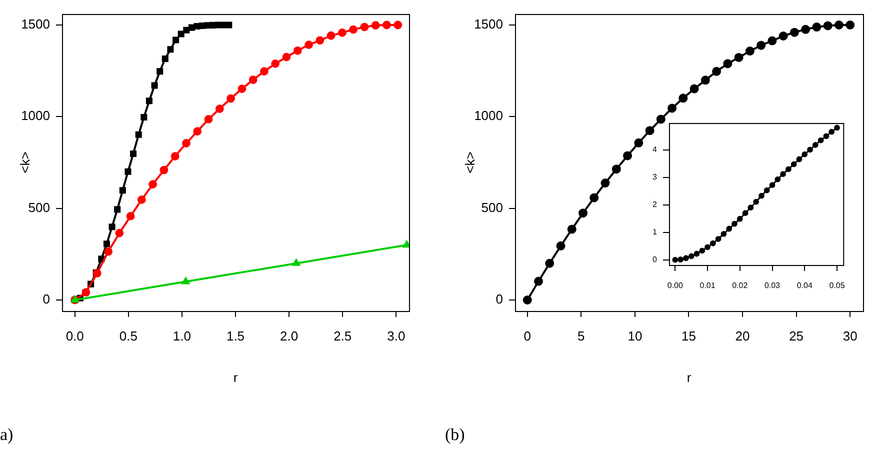  Describe the element at coordinates (655, 205) in the screenshot. I see `y-tick-label: 2` at that location.